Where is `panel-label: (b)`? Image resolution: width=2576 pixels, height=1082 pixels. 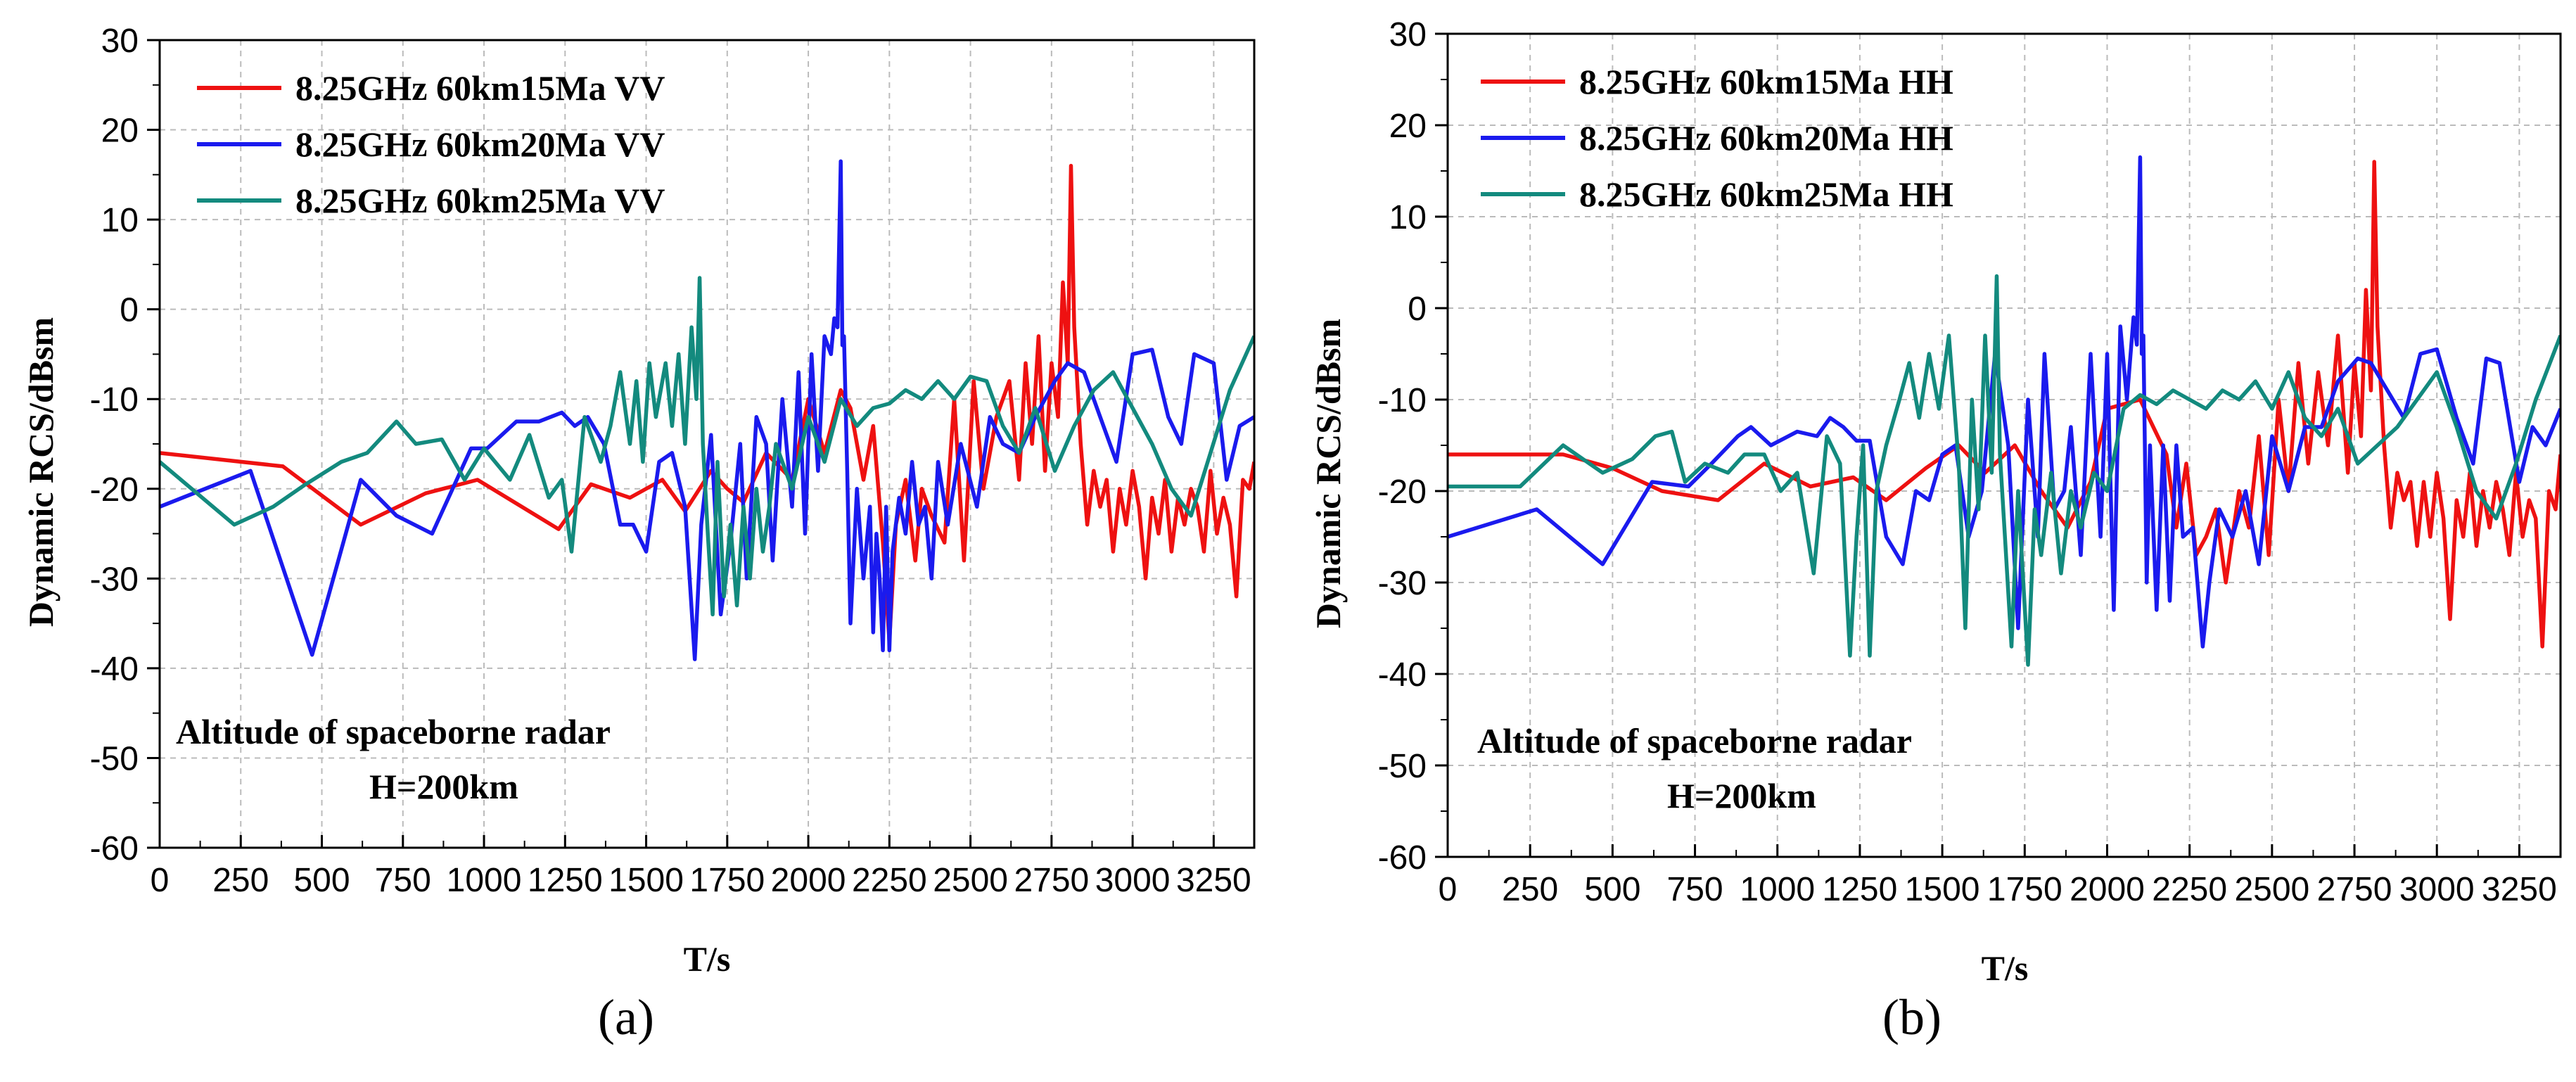 panel-label: (b) is located at coordinates (1911, 1017).